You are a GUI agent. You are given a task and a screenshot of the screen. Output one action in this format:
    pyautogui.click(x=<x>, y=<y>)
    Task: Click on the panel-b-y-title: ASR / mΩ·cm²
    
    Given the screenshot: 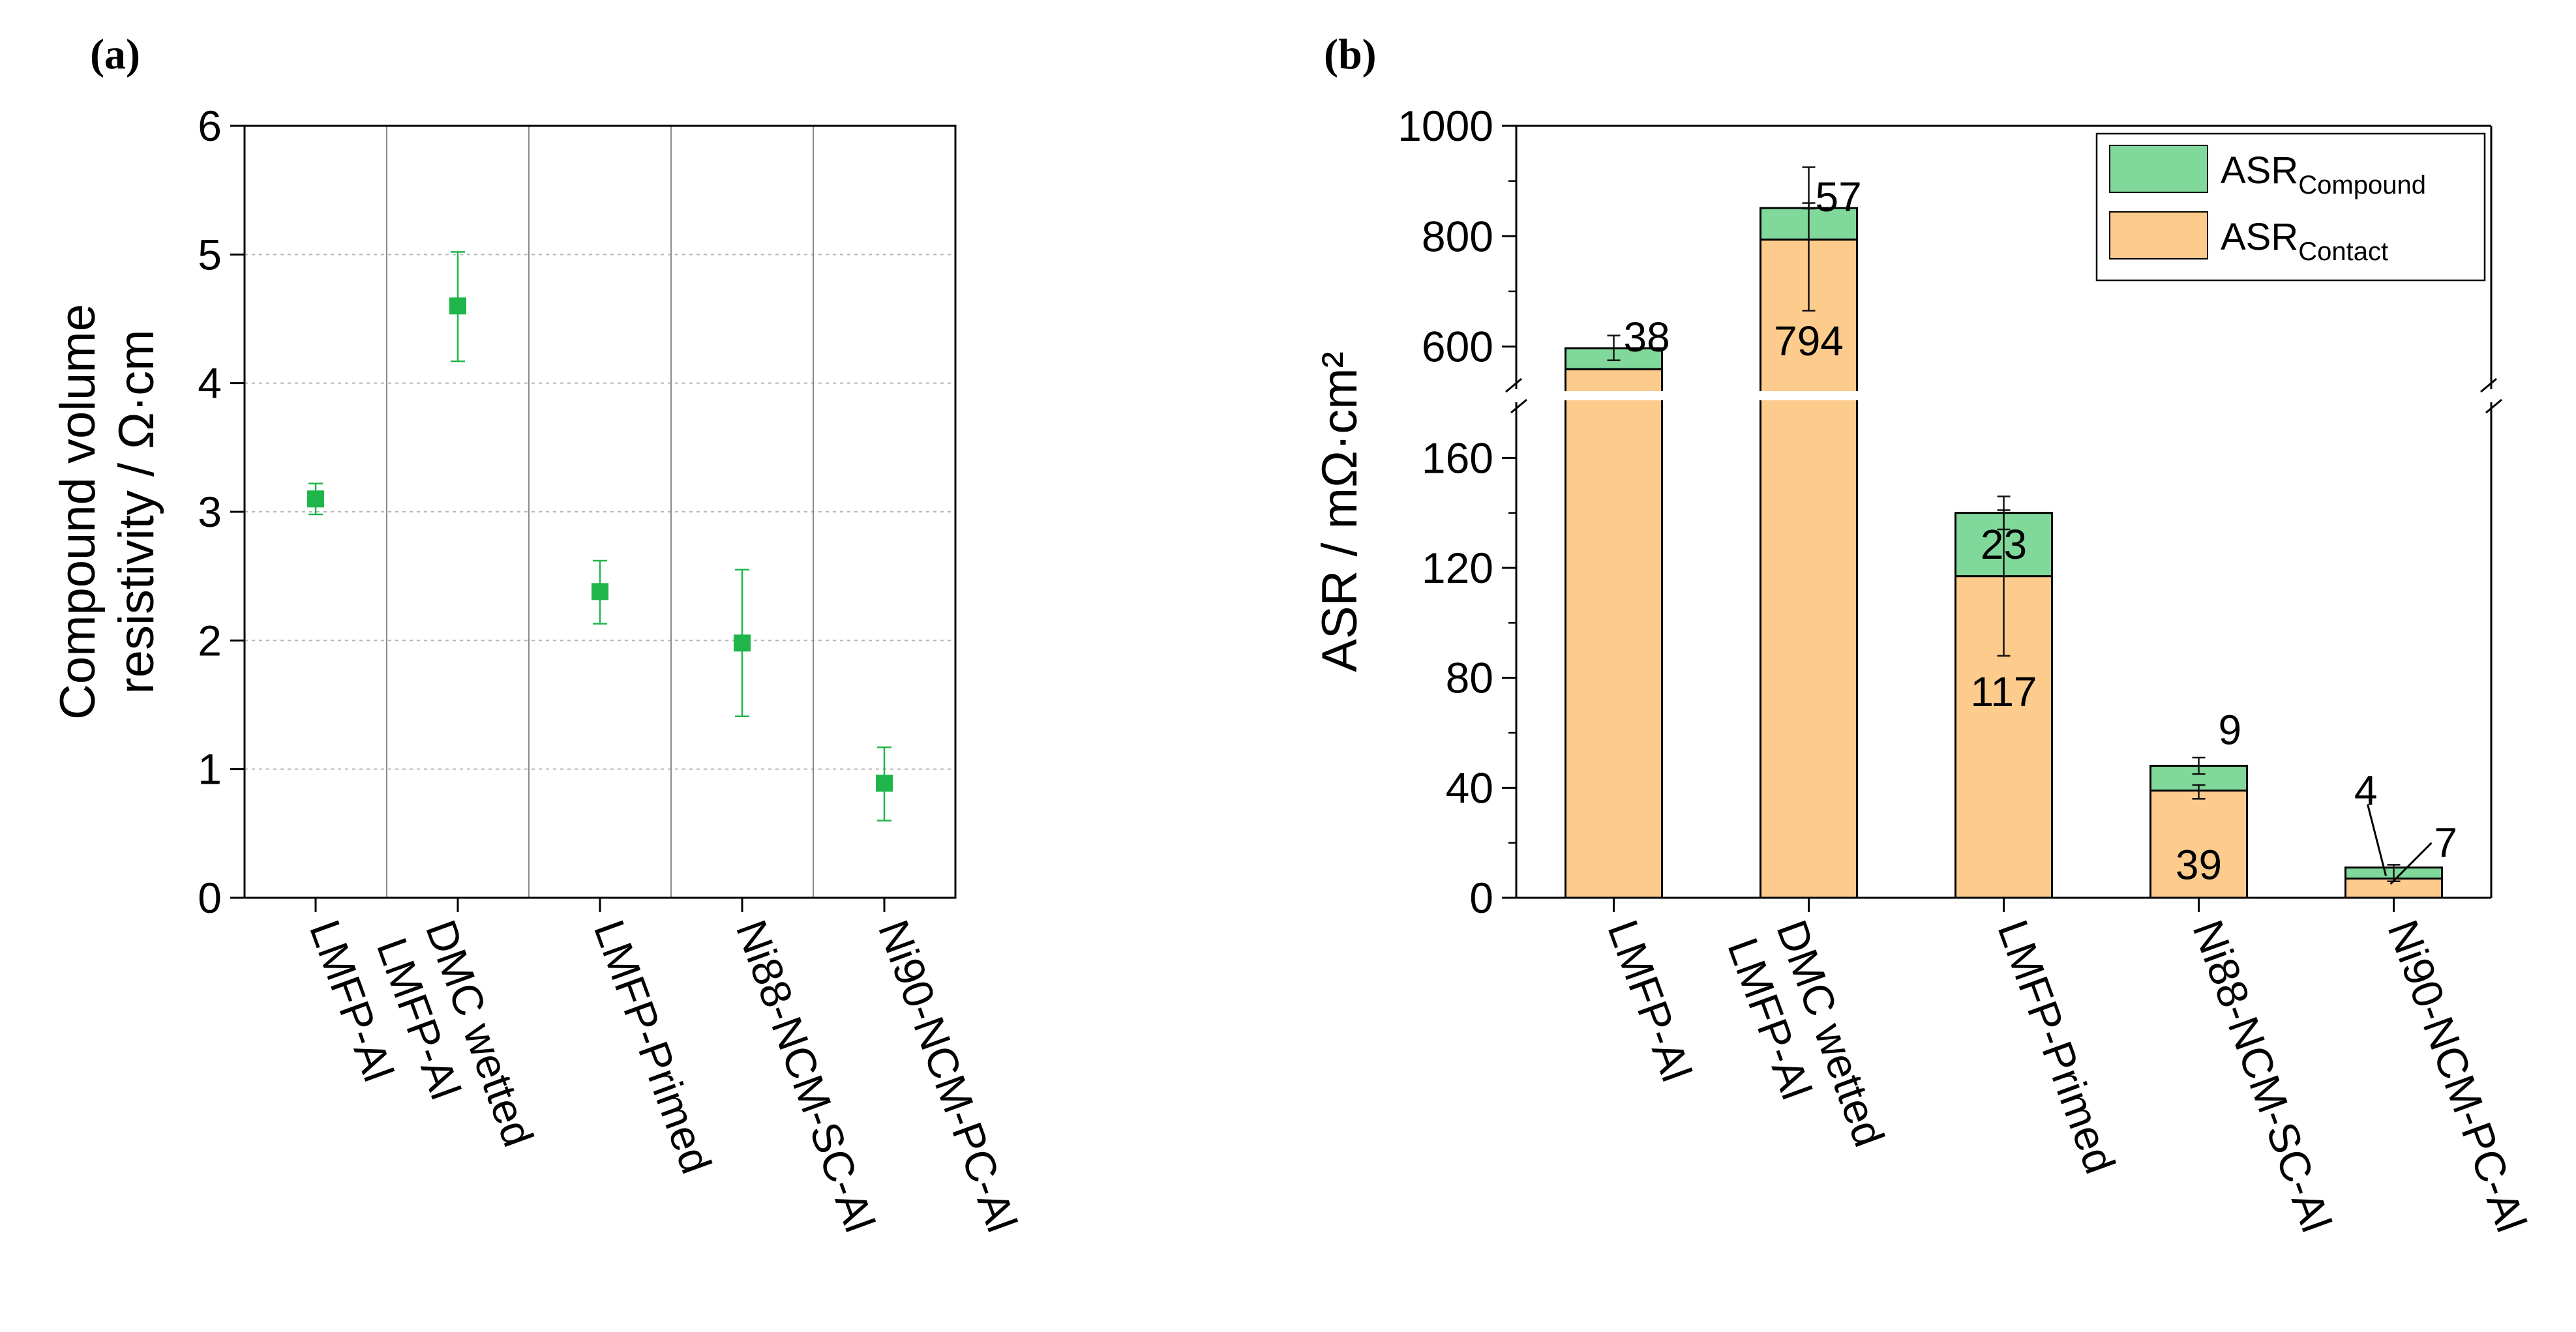 What is the action you would take?
    pyautogui.click(x=1340, y=511)
    